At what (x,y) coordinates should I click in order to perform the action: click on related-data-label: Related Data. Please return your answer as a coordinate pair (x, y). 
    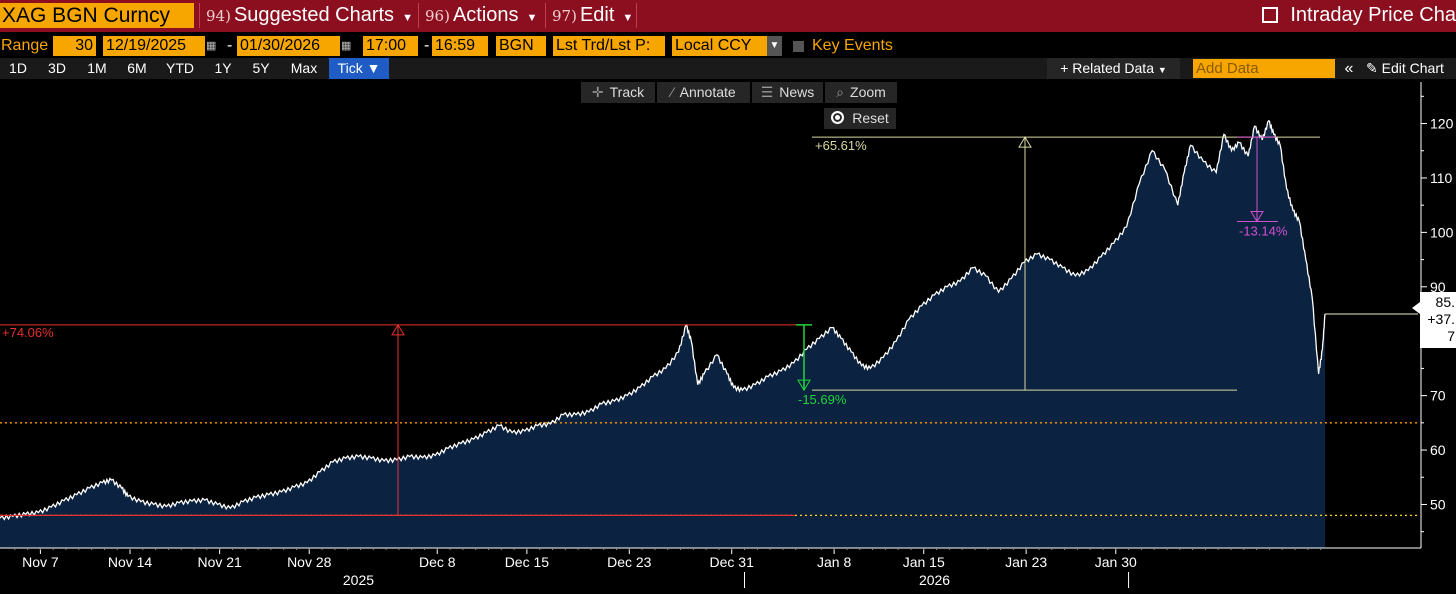
    Looking at the image, I should click on (1113, 68).